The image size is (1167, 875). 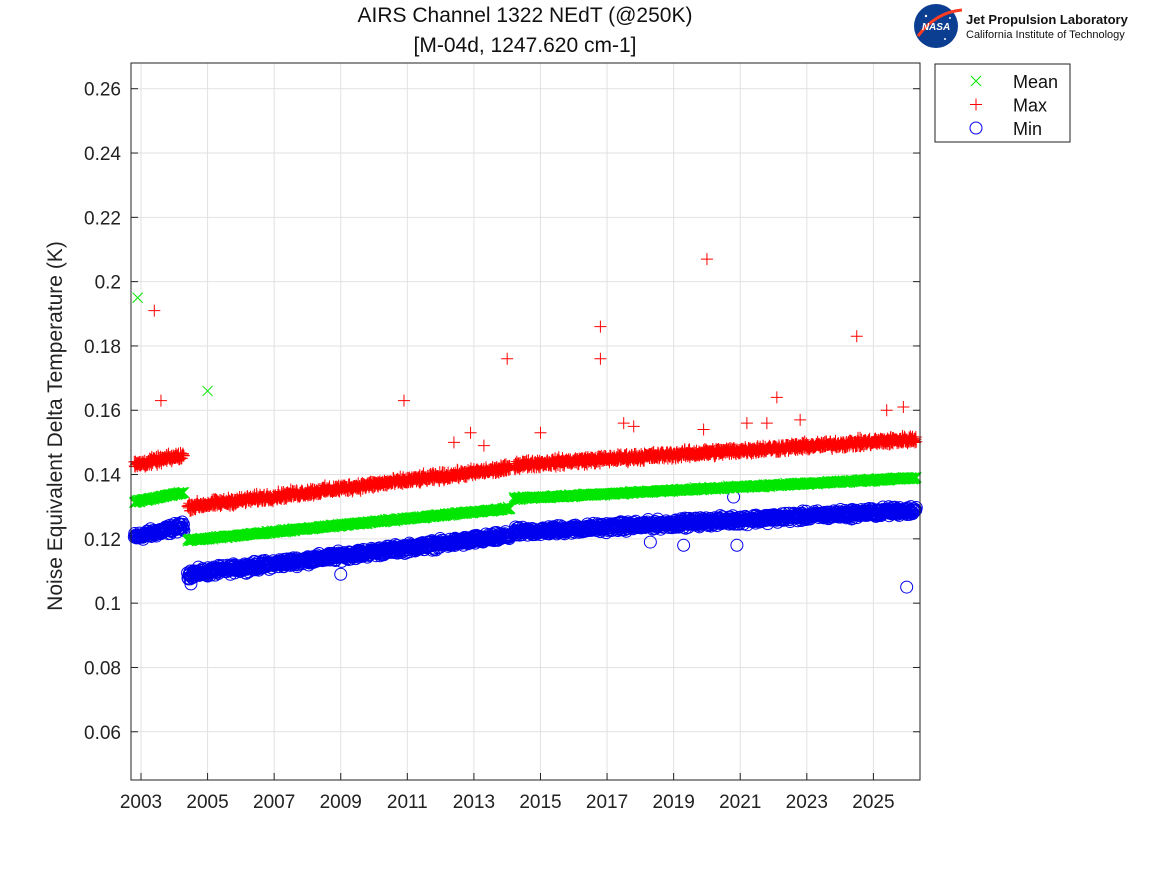 I want to click on y-tick-label: 0.08, so click(x=102, y=668).